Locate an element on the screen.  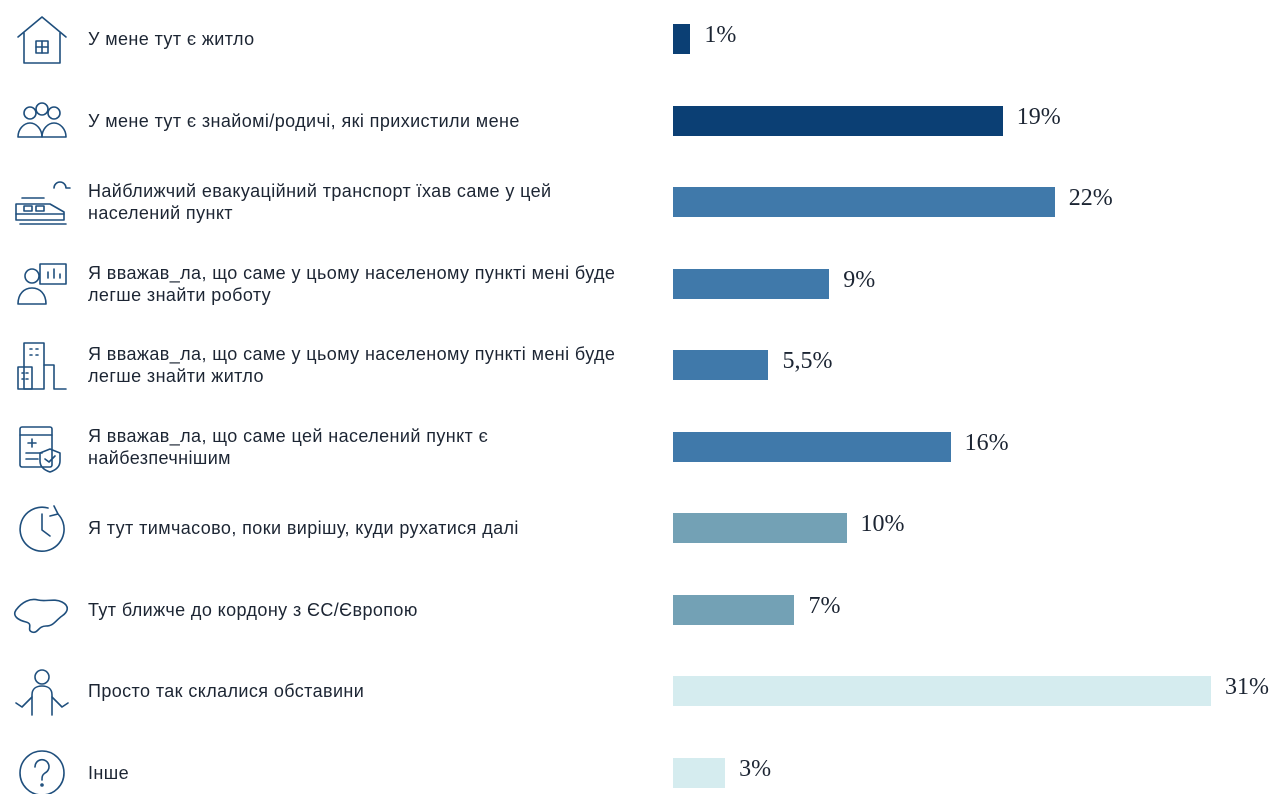
value-label: 9% is located at coordinates (859, 279).